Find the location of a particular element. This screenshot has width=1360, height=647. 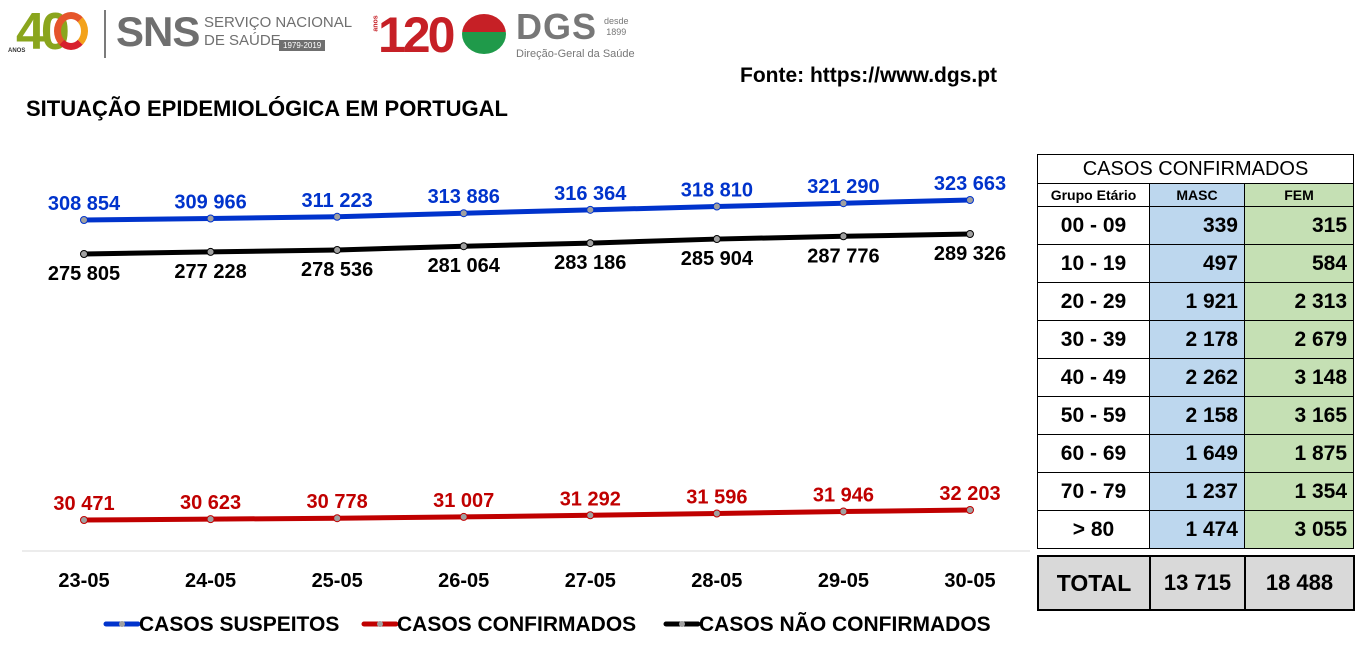

data-label: 323 663 is located at coordinates (970, 184).